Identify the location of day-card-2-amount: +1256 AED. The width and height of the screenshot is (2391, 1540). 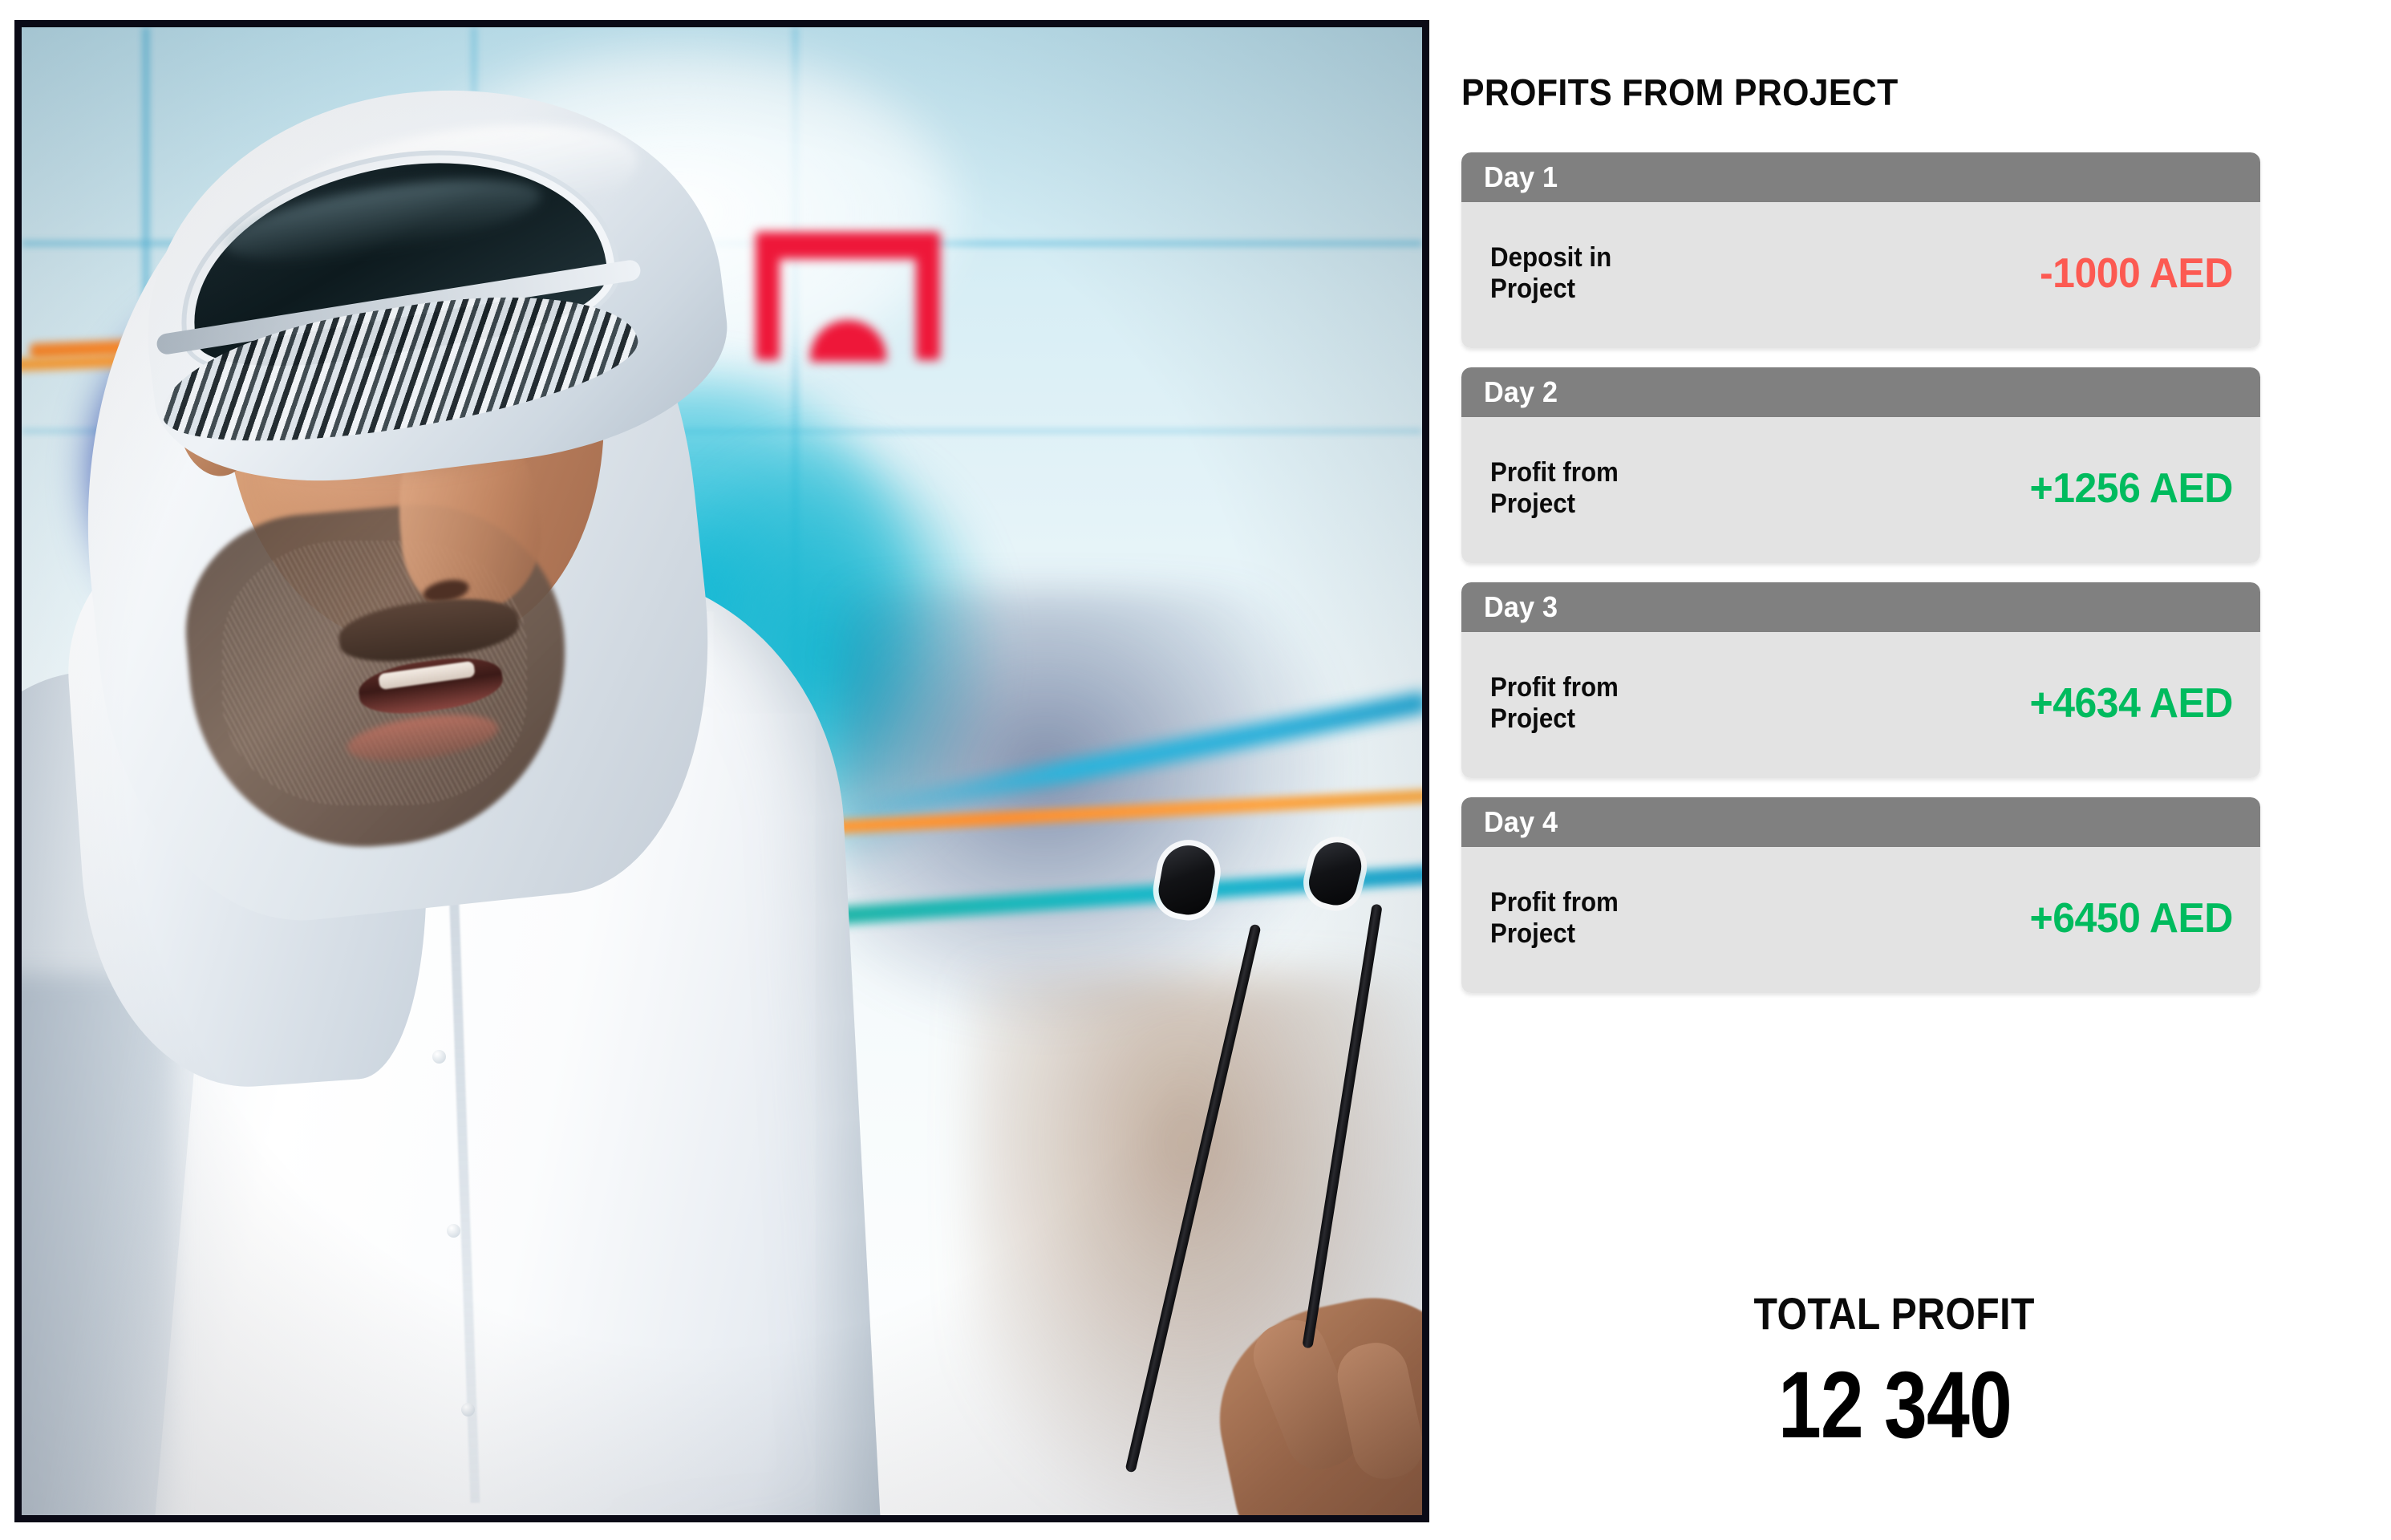
(2131, 488).